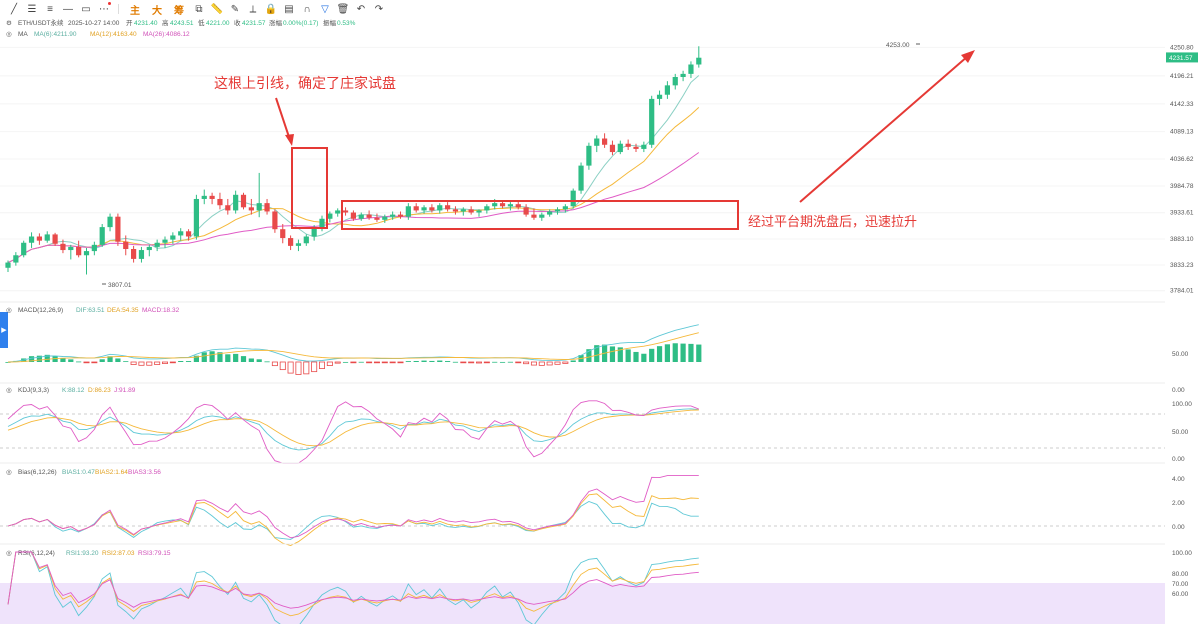 Image resolution: width=1200 pixels, height=624 pixels. What do you see at coordinates (146, 23) in the screenshot?
I see `open-value: 4231.40` at bounding box center [146, 23].